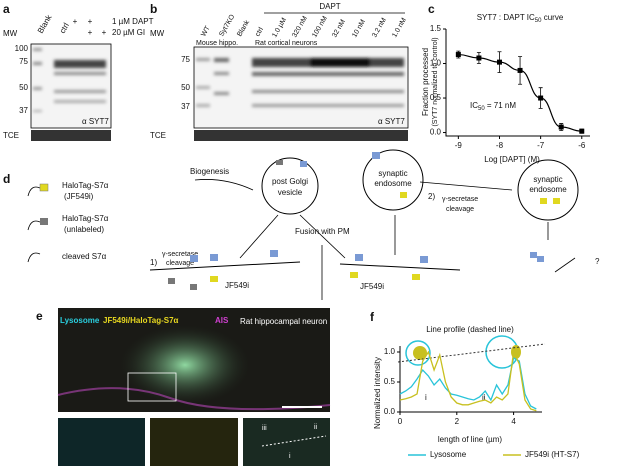  I want to click on legend-text: HaloTag-S7α, so click(85, 185).